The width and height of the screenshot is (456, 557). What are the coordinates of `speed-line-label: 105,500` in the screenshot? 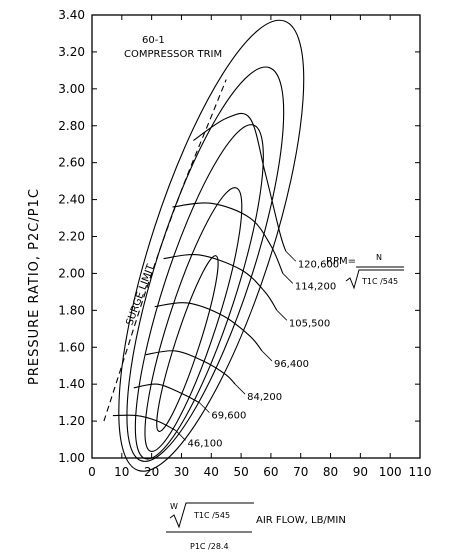 It's located at (309, 323).